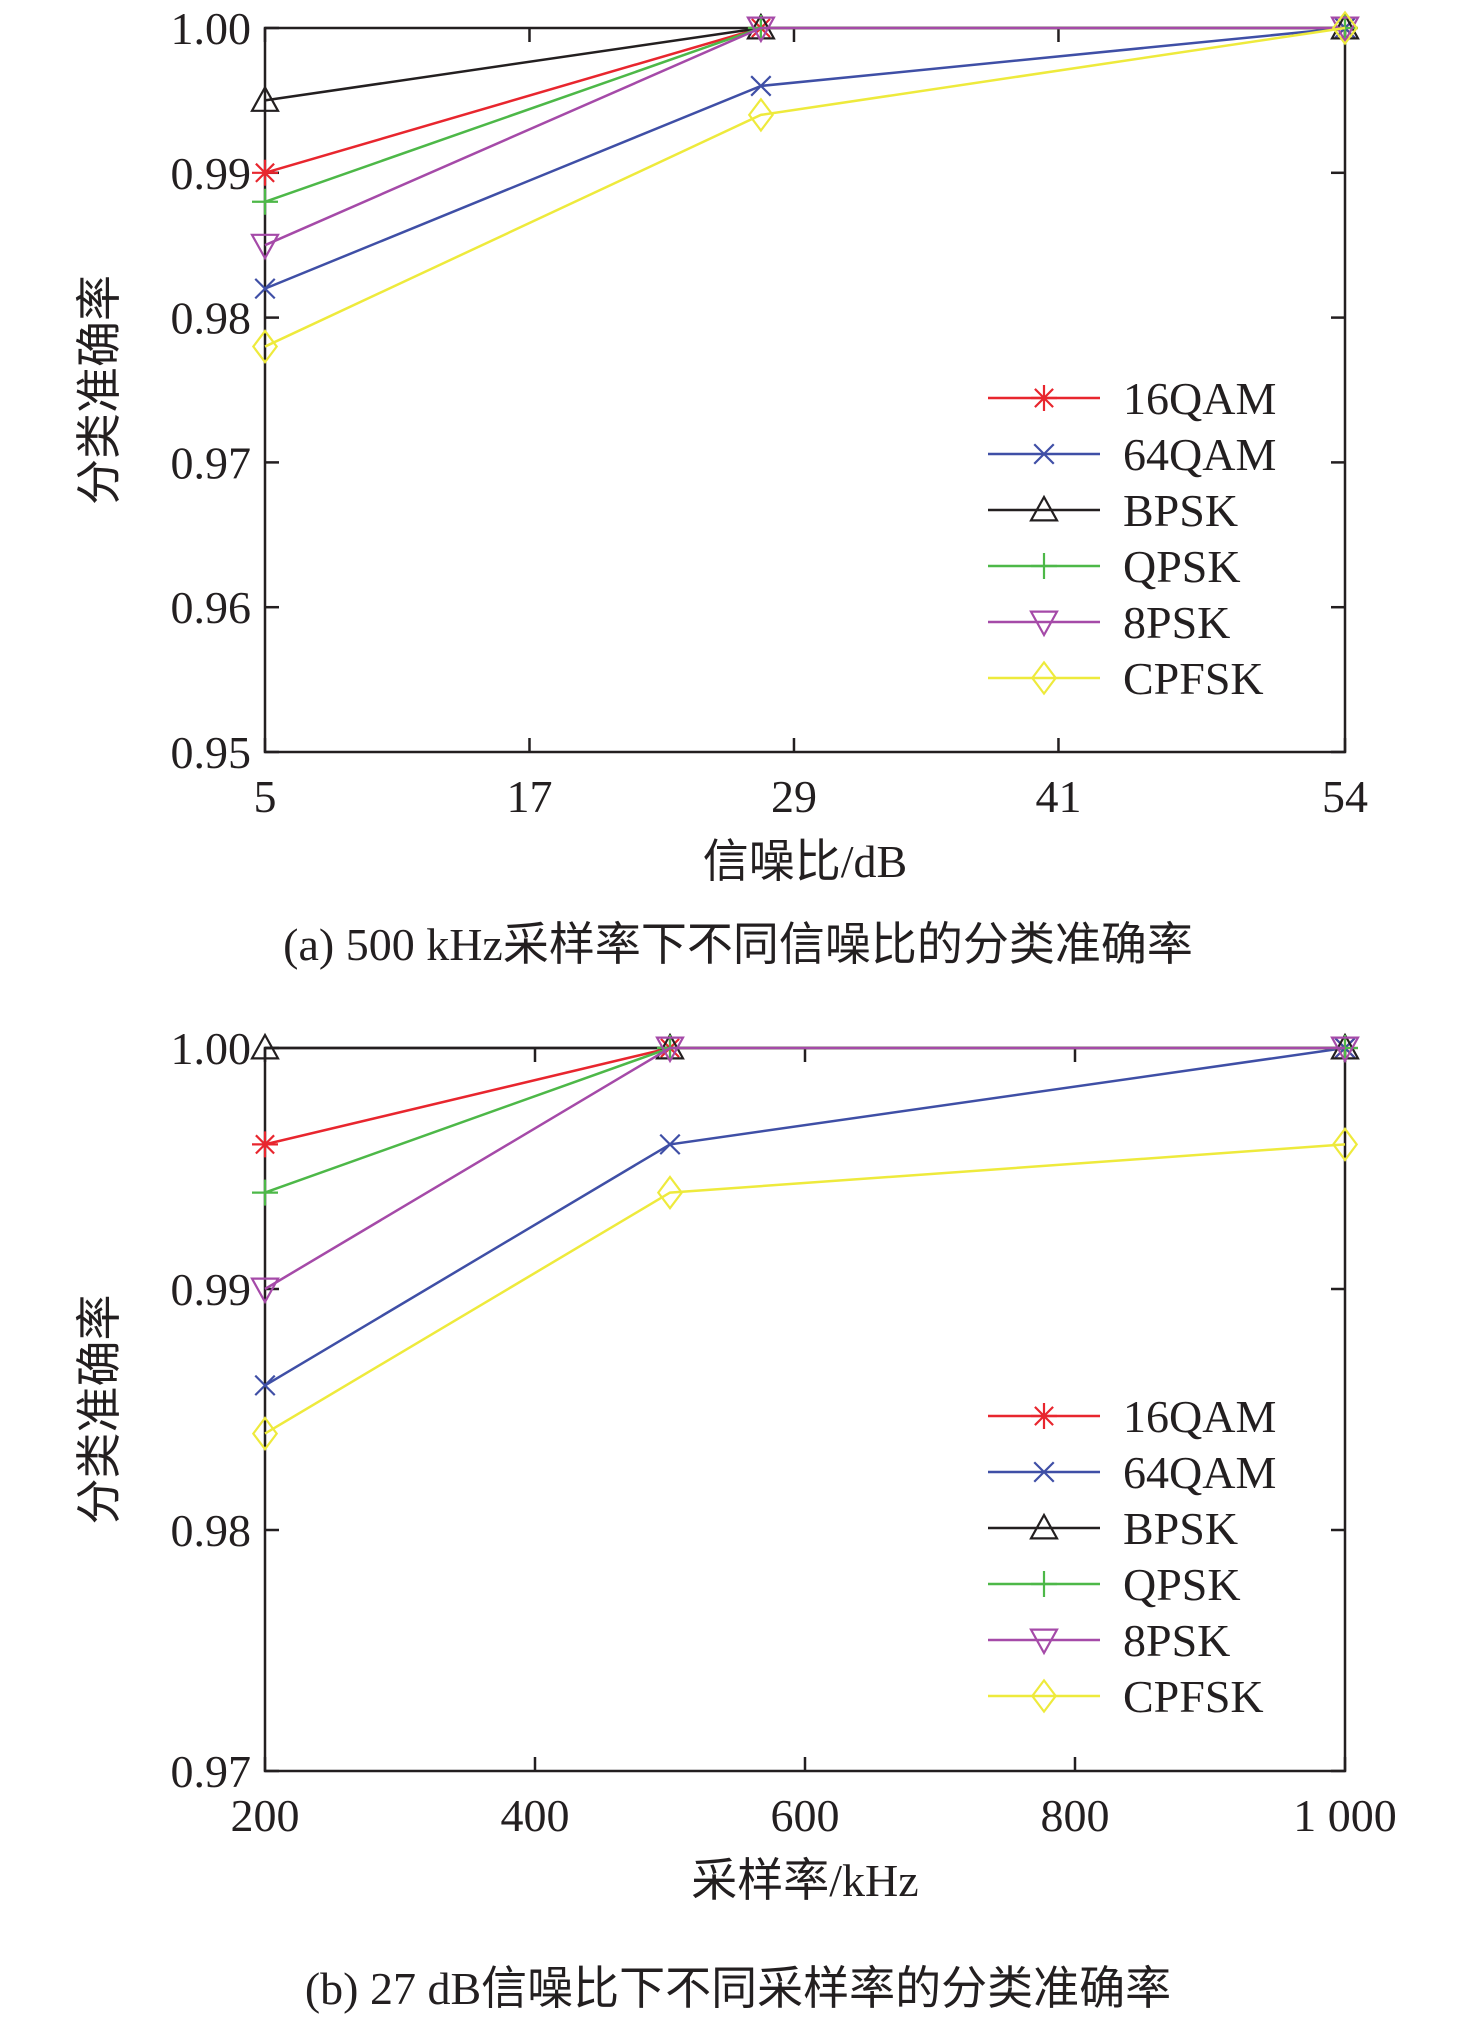 This screenshot has width=1476, height=2018. I want to click on series-line-BPSK, so click(804, 64).